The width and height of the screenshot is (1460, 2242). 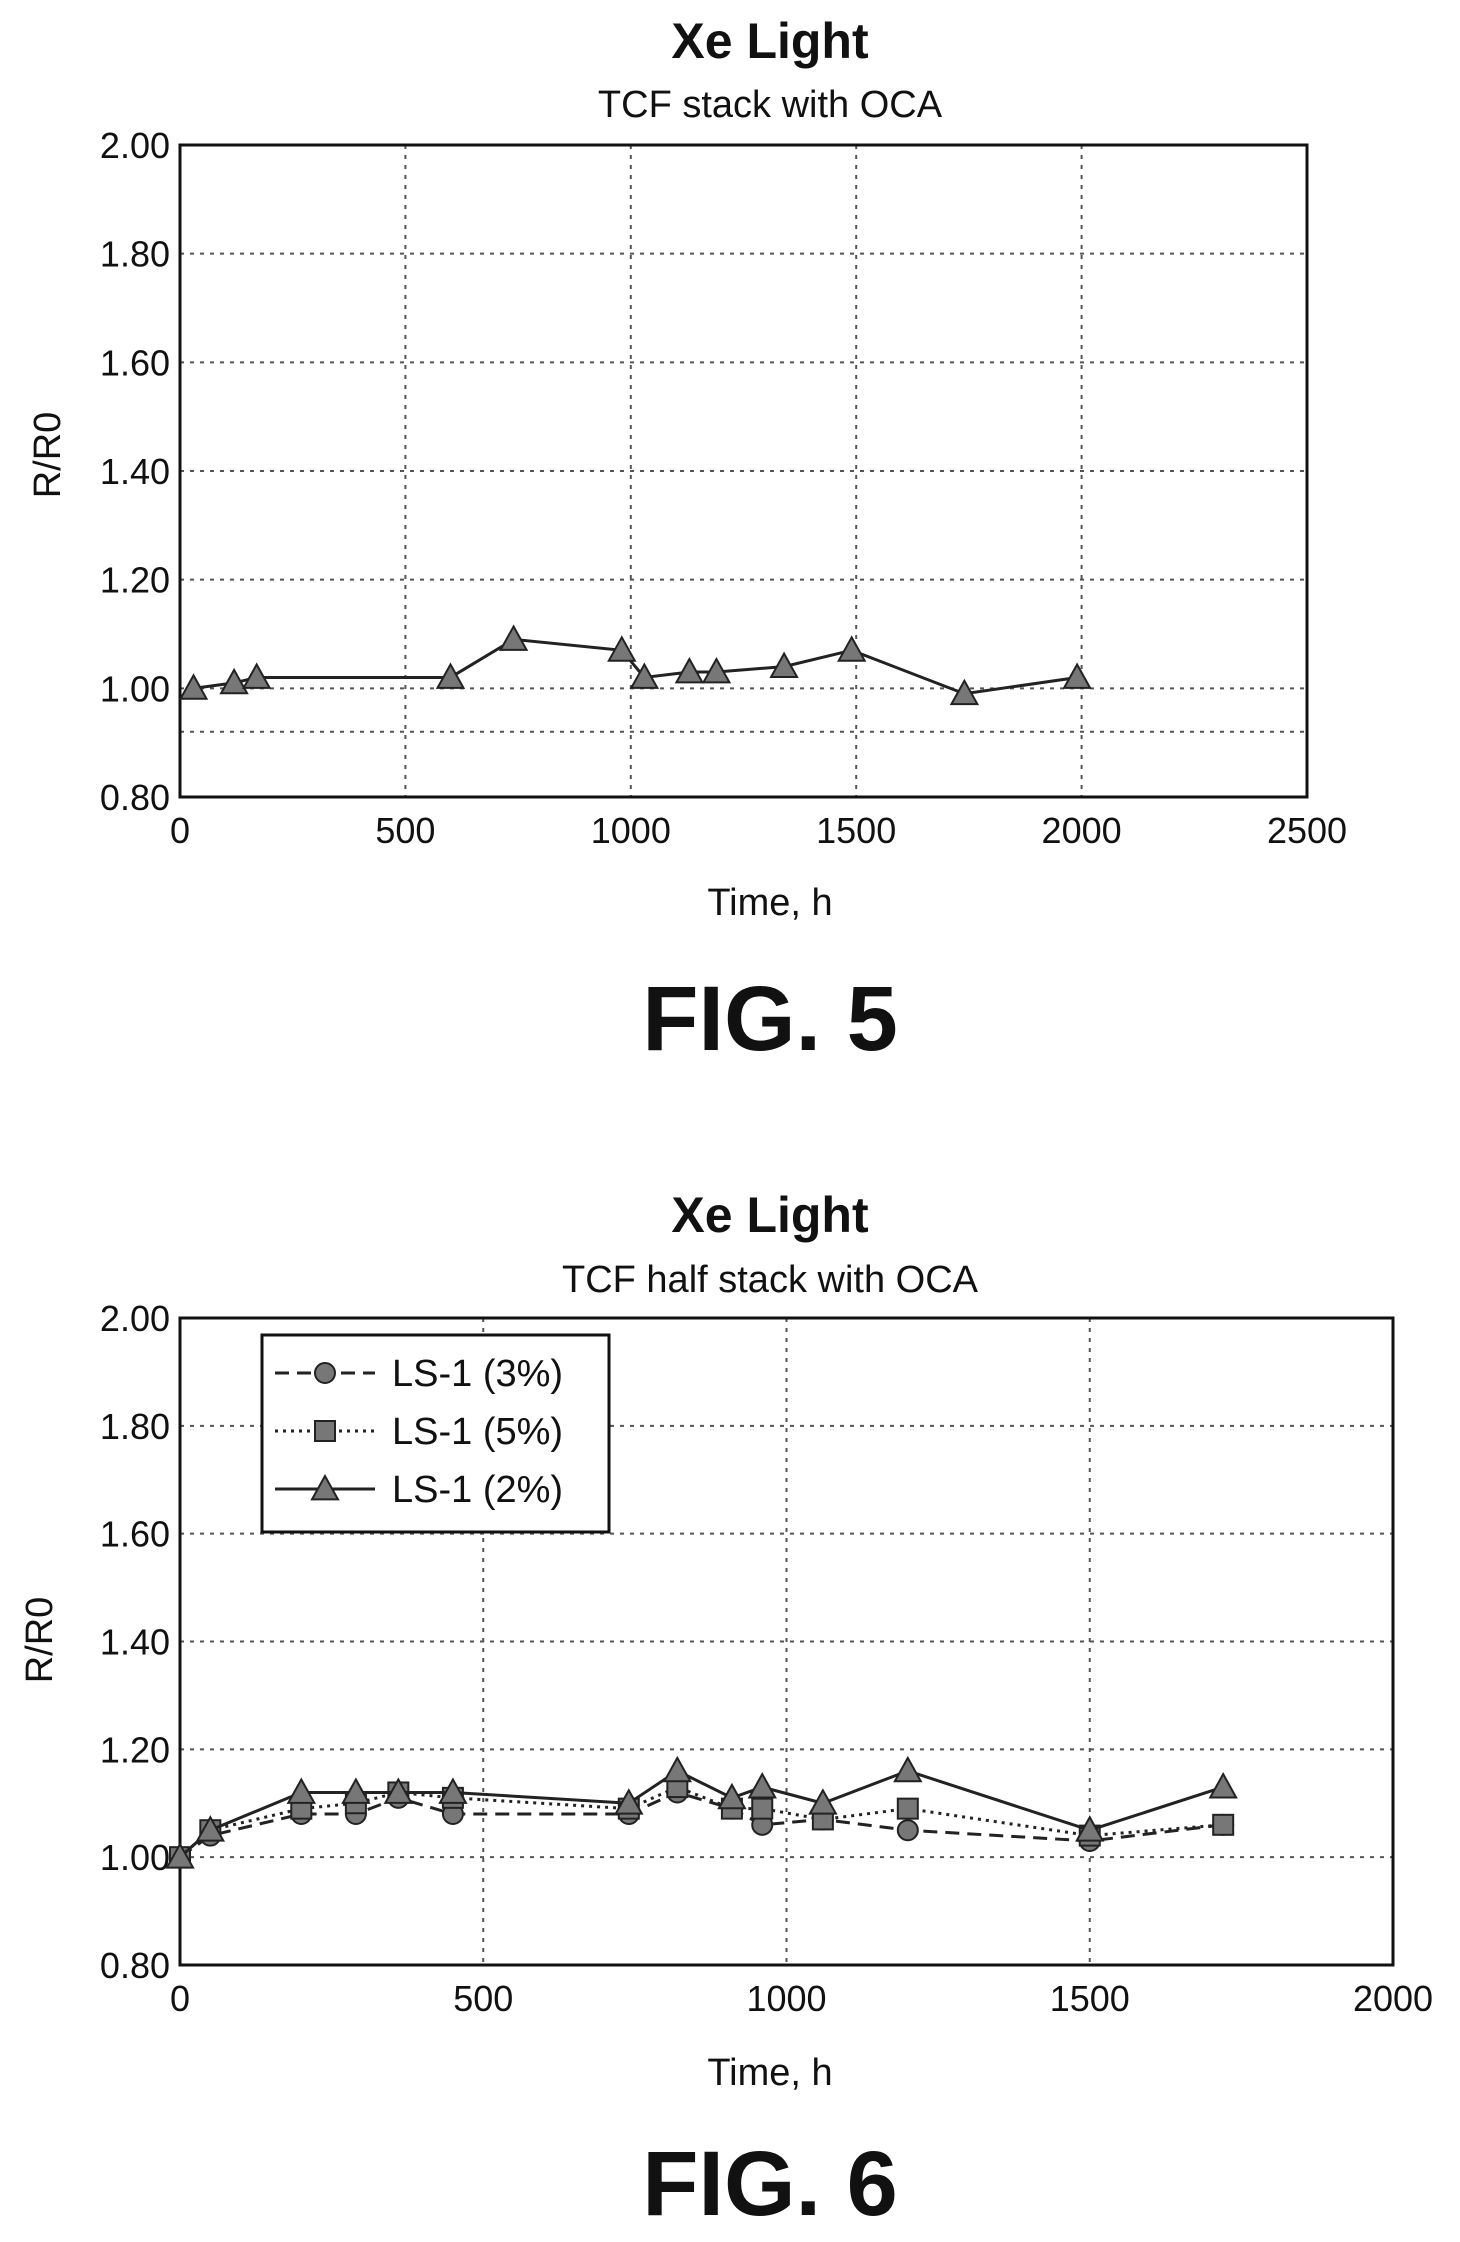 I want to click on legend-items: LS-1 (3%) LS-1 (5%) LS-1 (2%), so click(x=419, y=1432).